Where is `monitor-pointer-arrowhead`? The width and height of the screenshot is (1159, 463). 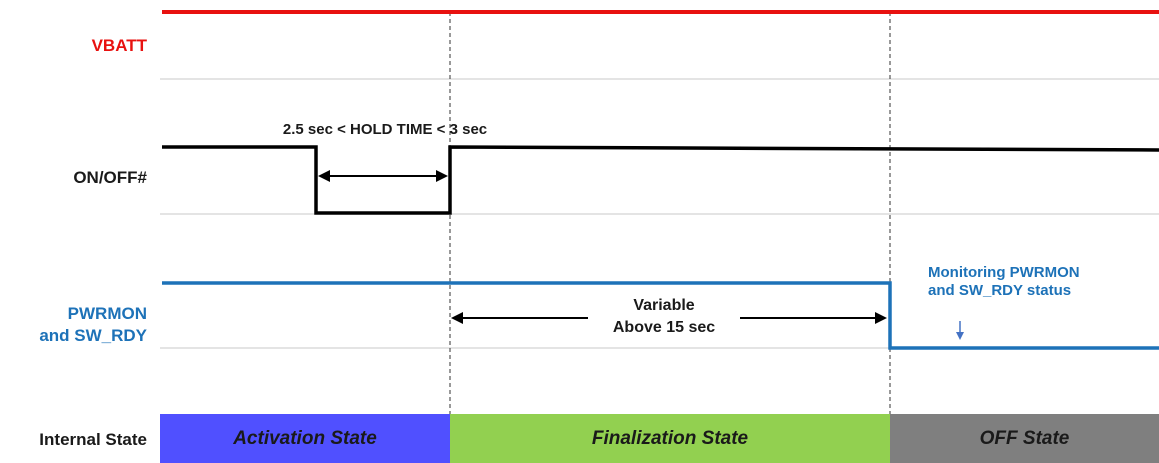
monitor-pointer-arrowhead is located at coordinates (960, 336).